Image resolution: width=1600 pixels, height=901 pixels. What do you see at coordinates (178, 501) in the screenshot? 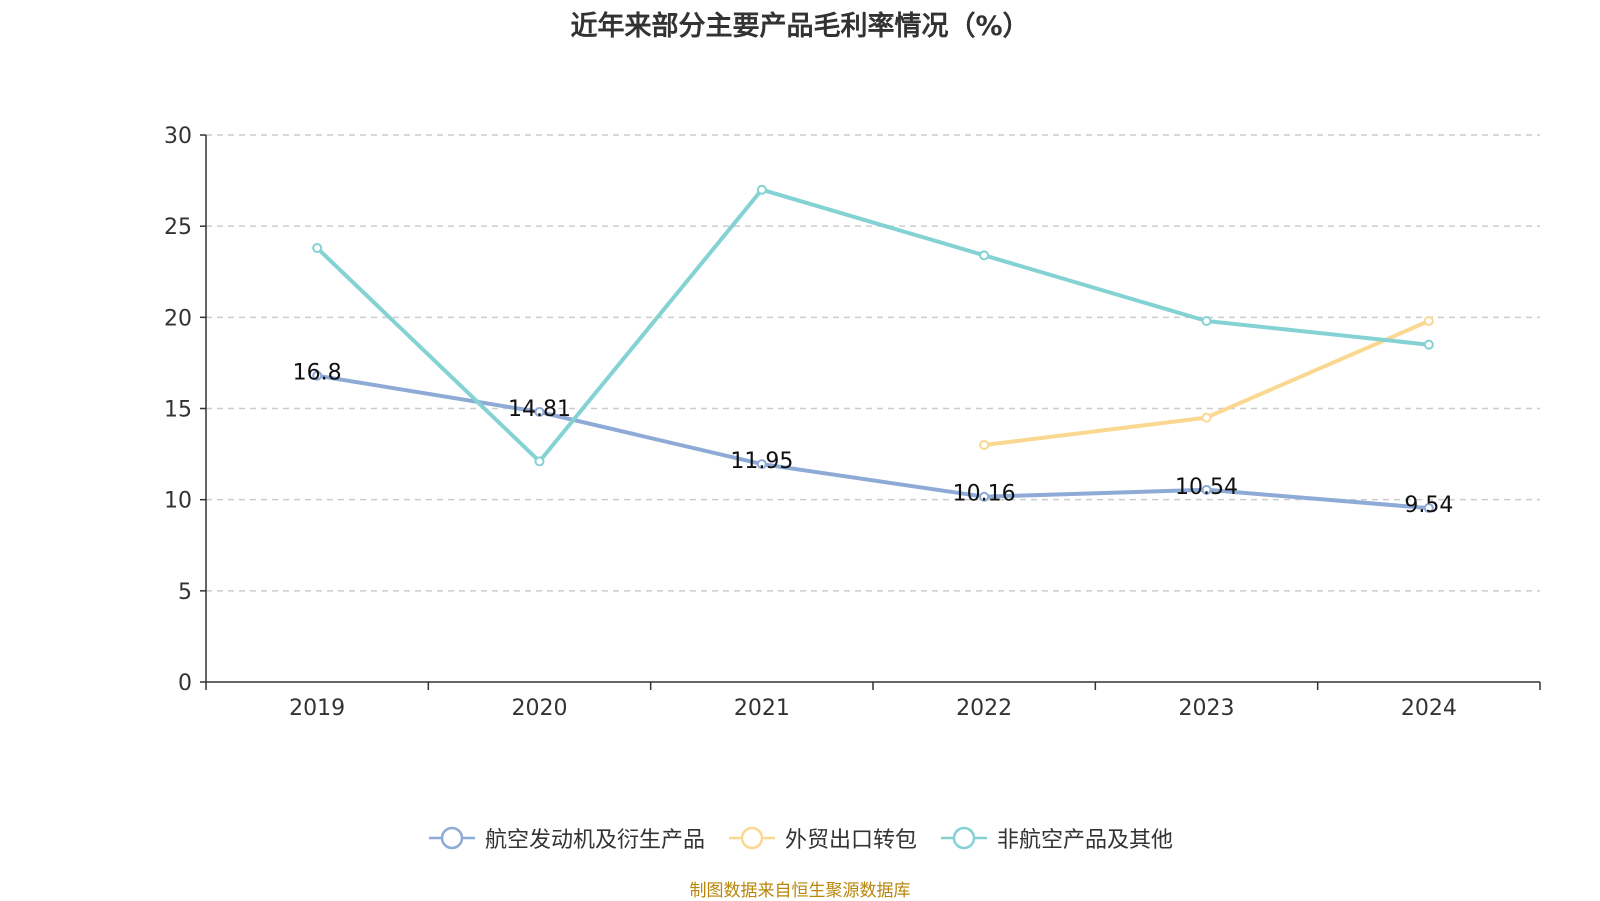
I see `y-tick-label: 10` at bounding box center [178, 501].